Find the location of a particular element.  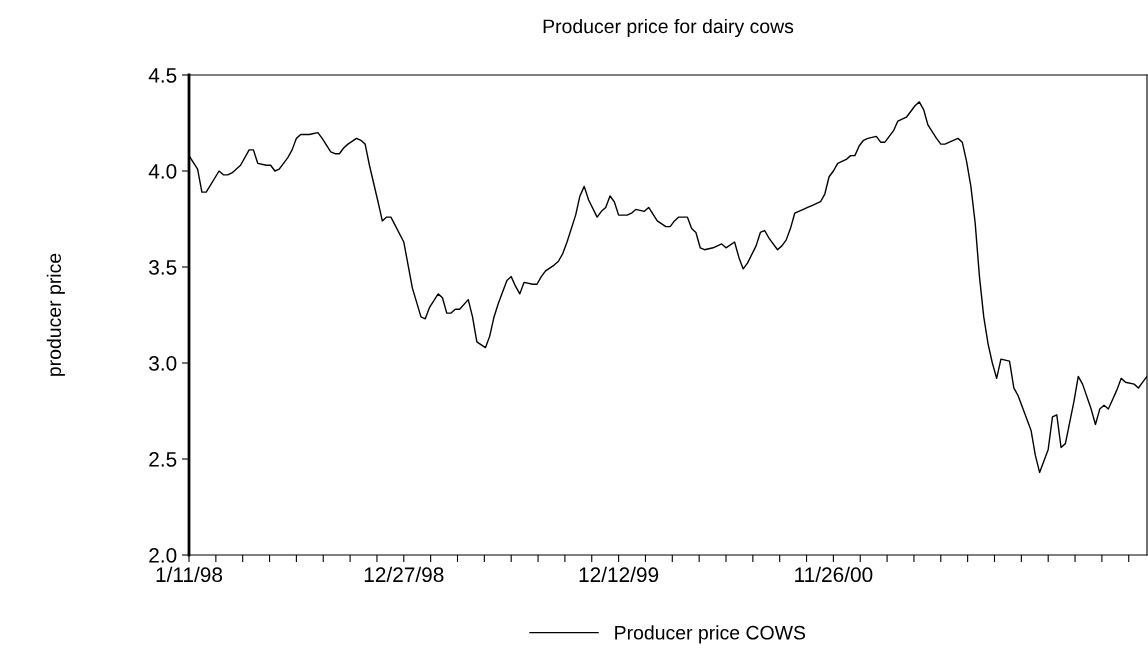

x-tick-label: 1/11/98 is located at coordinates (189, 574).